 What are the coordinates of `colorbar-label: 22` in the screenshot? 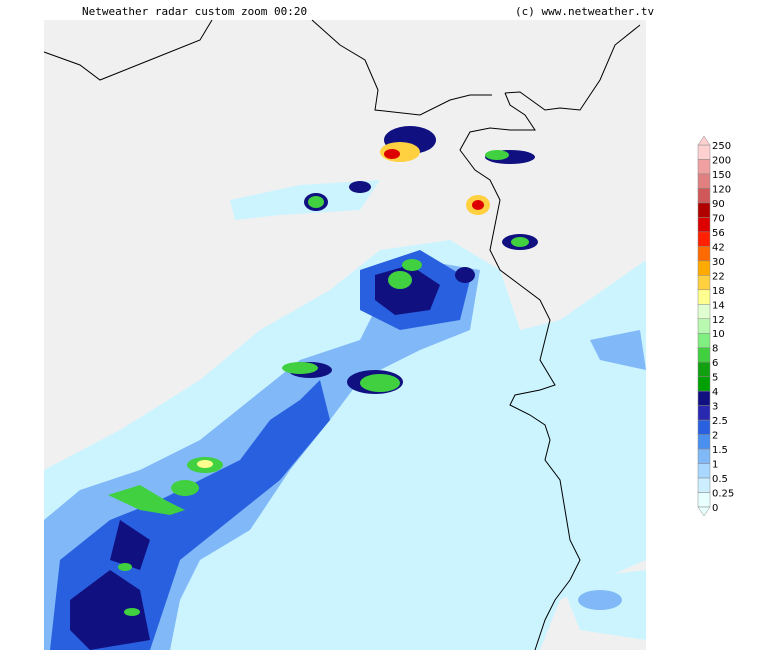 It's located at (718, 276).